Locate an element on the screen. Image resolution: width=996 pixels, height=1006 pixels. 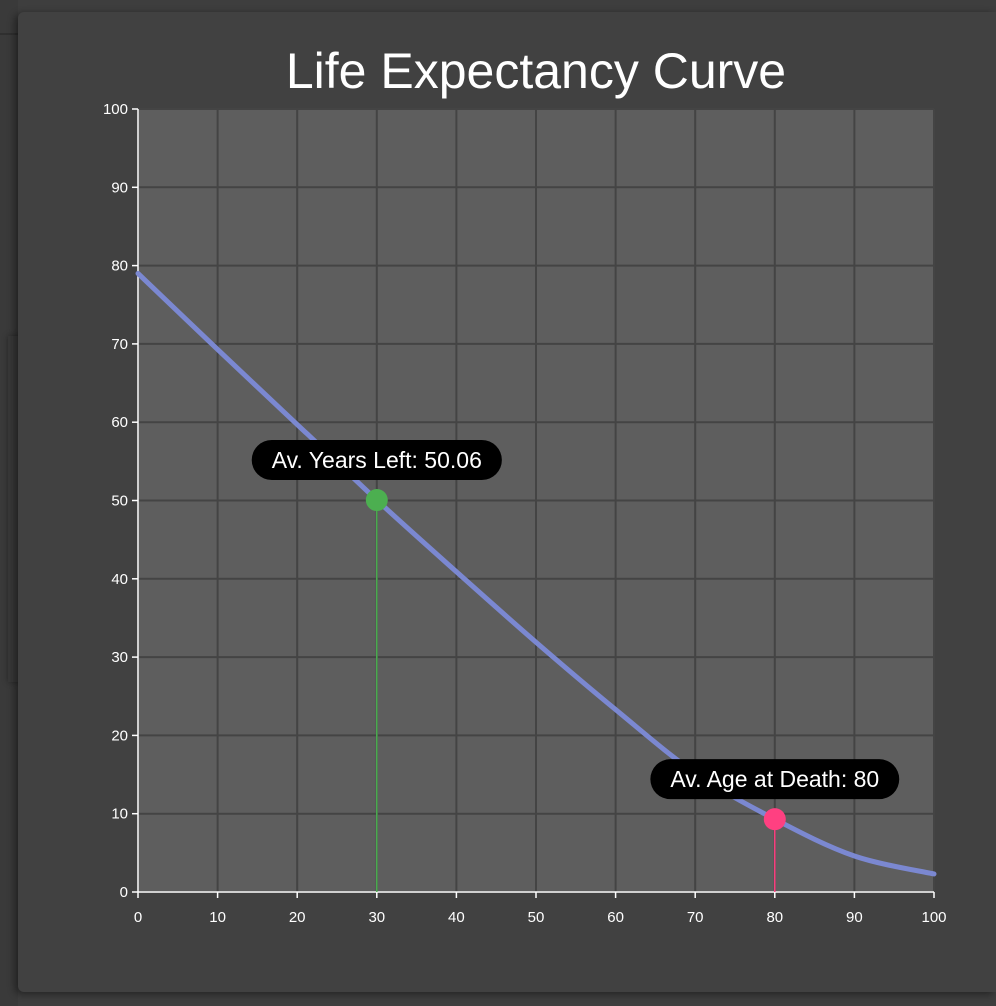
callout-label: Av. Age at Death: 80 is located at coordinates (774, 779).